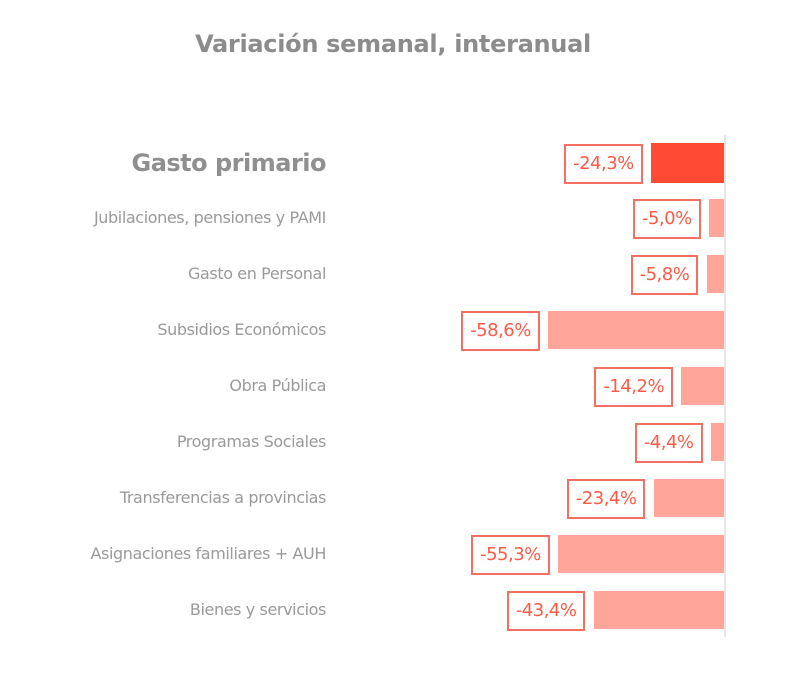 The width and height of the screenshot is (800, 693). What do you see at coordinates (634, 387) in the screenshot?
I see `value-label: -14,2%` at bounding box center [634, 387].